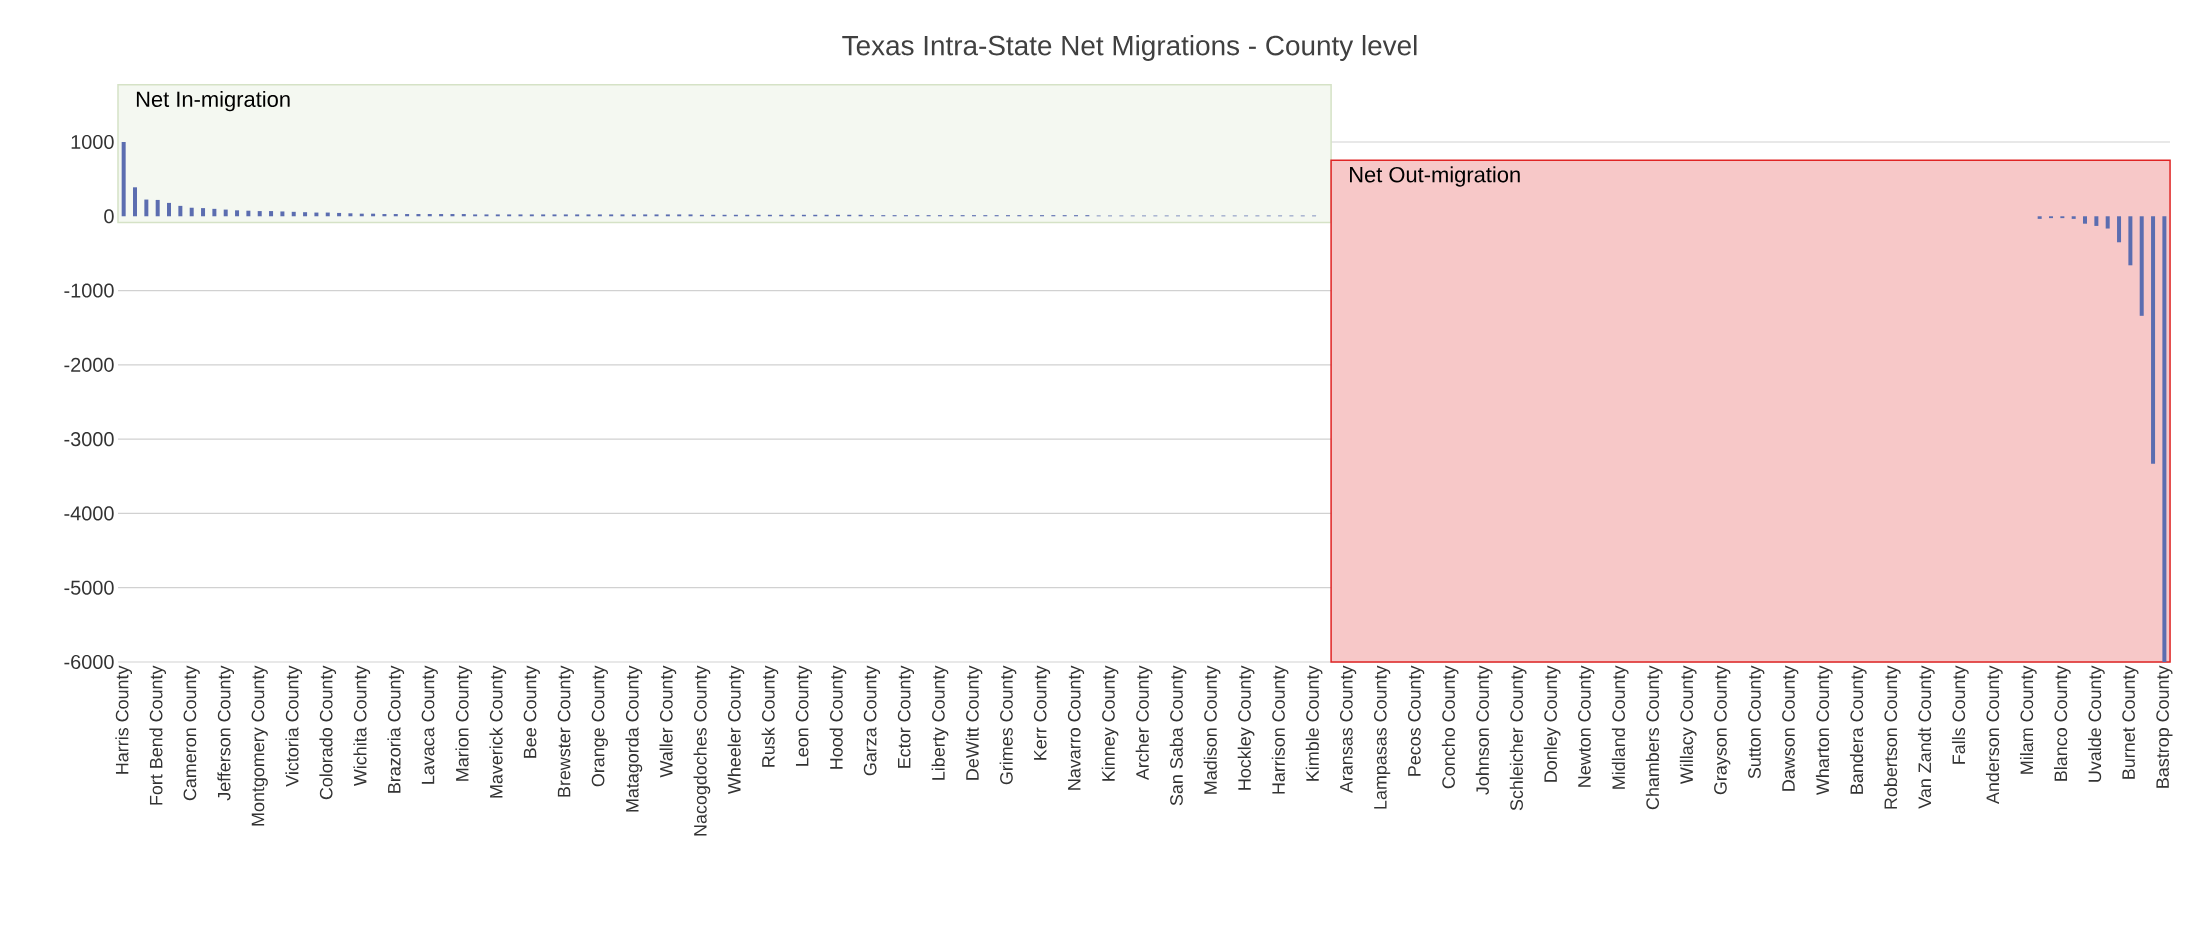 This screenshot has width=2206, height=944. I want to click on x-tick-label: San Saba County, so click(1178, 735).